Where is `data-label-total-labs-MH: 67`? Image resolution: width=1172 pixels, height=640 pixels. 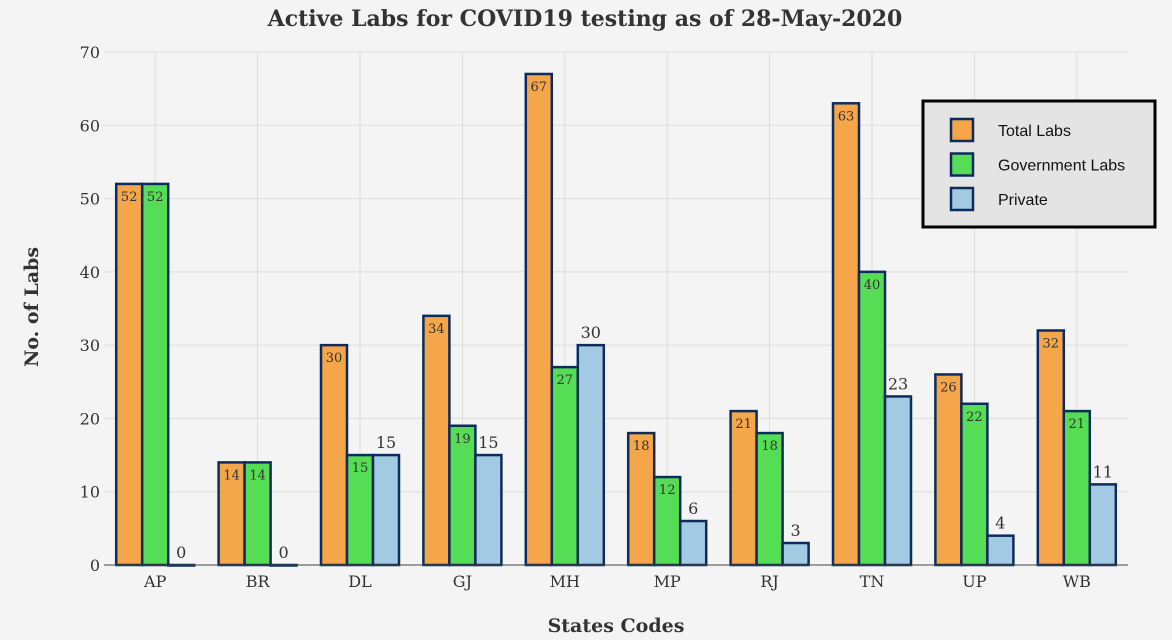 data-label-total-labs-MH: 67 is located at coordinates (539, 87).